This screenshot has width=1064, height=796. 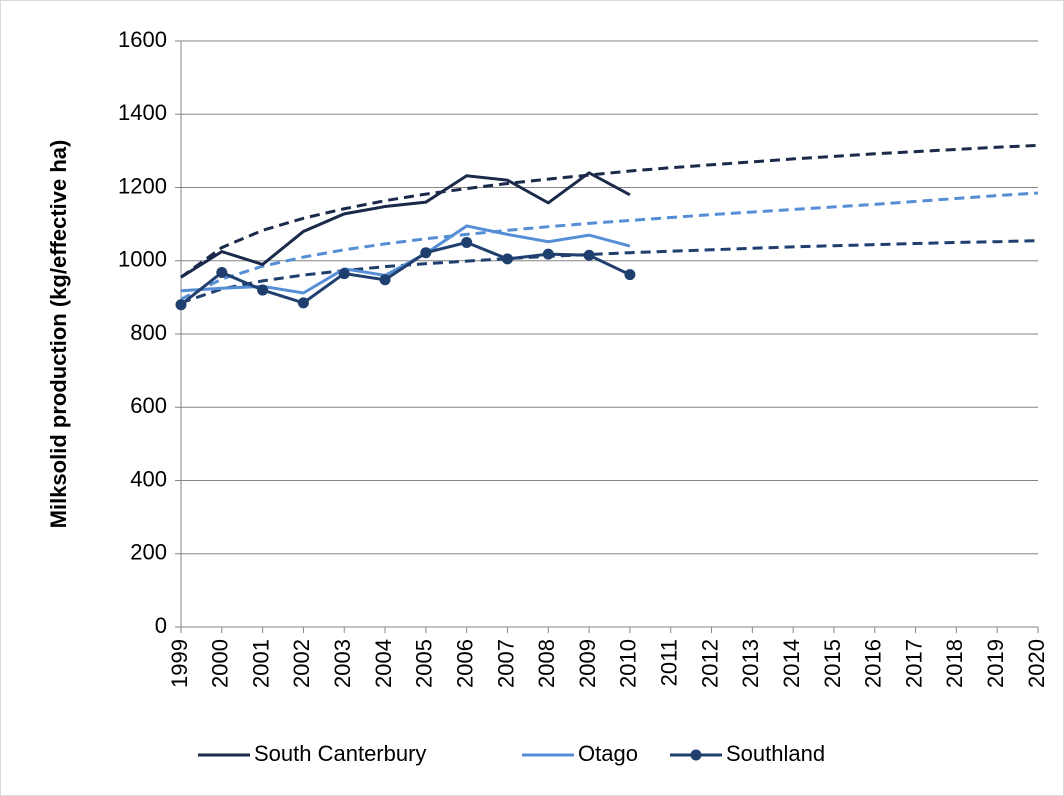 What do you see at coordinates (775, 753) in the screenshot?
I see `legend-label: Southland` at bounding box center [775, 753].